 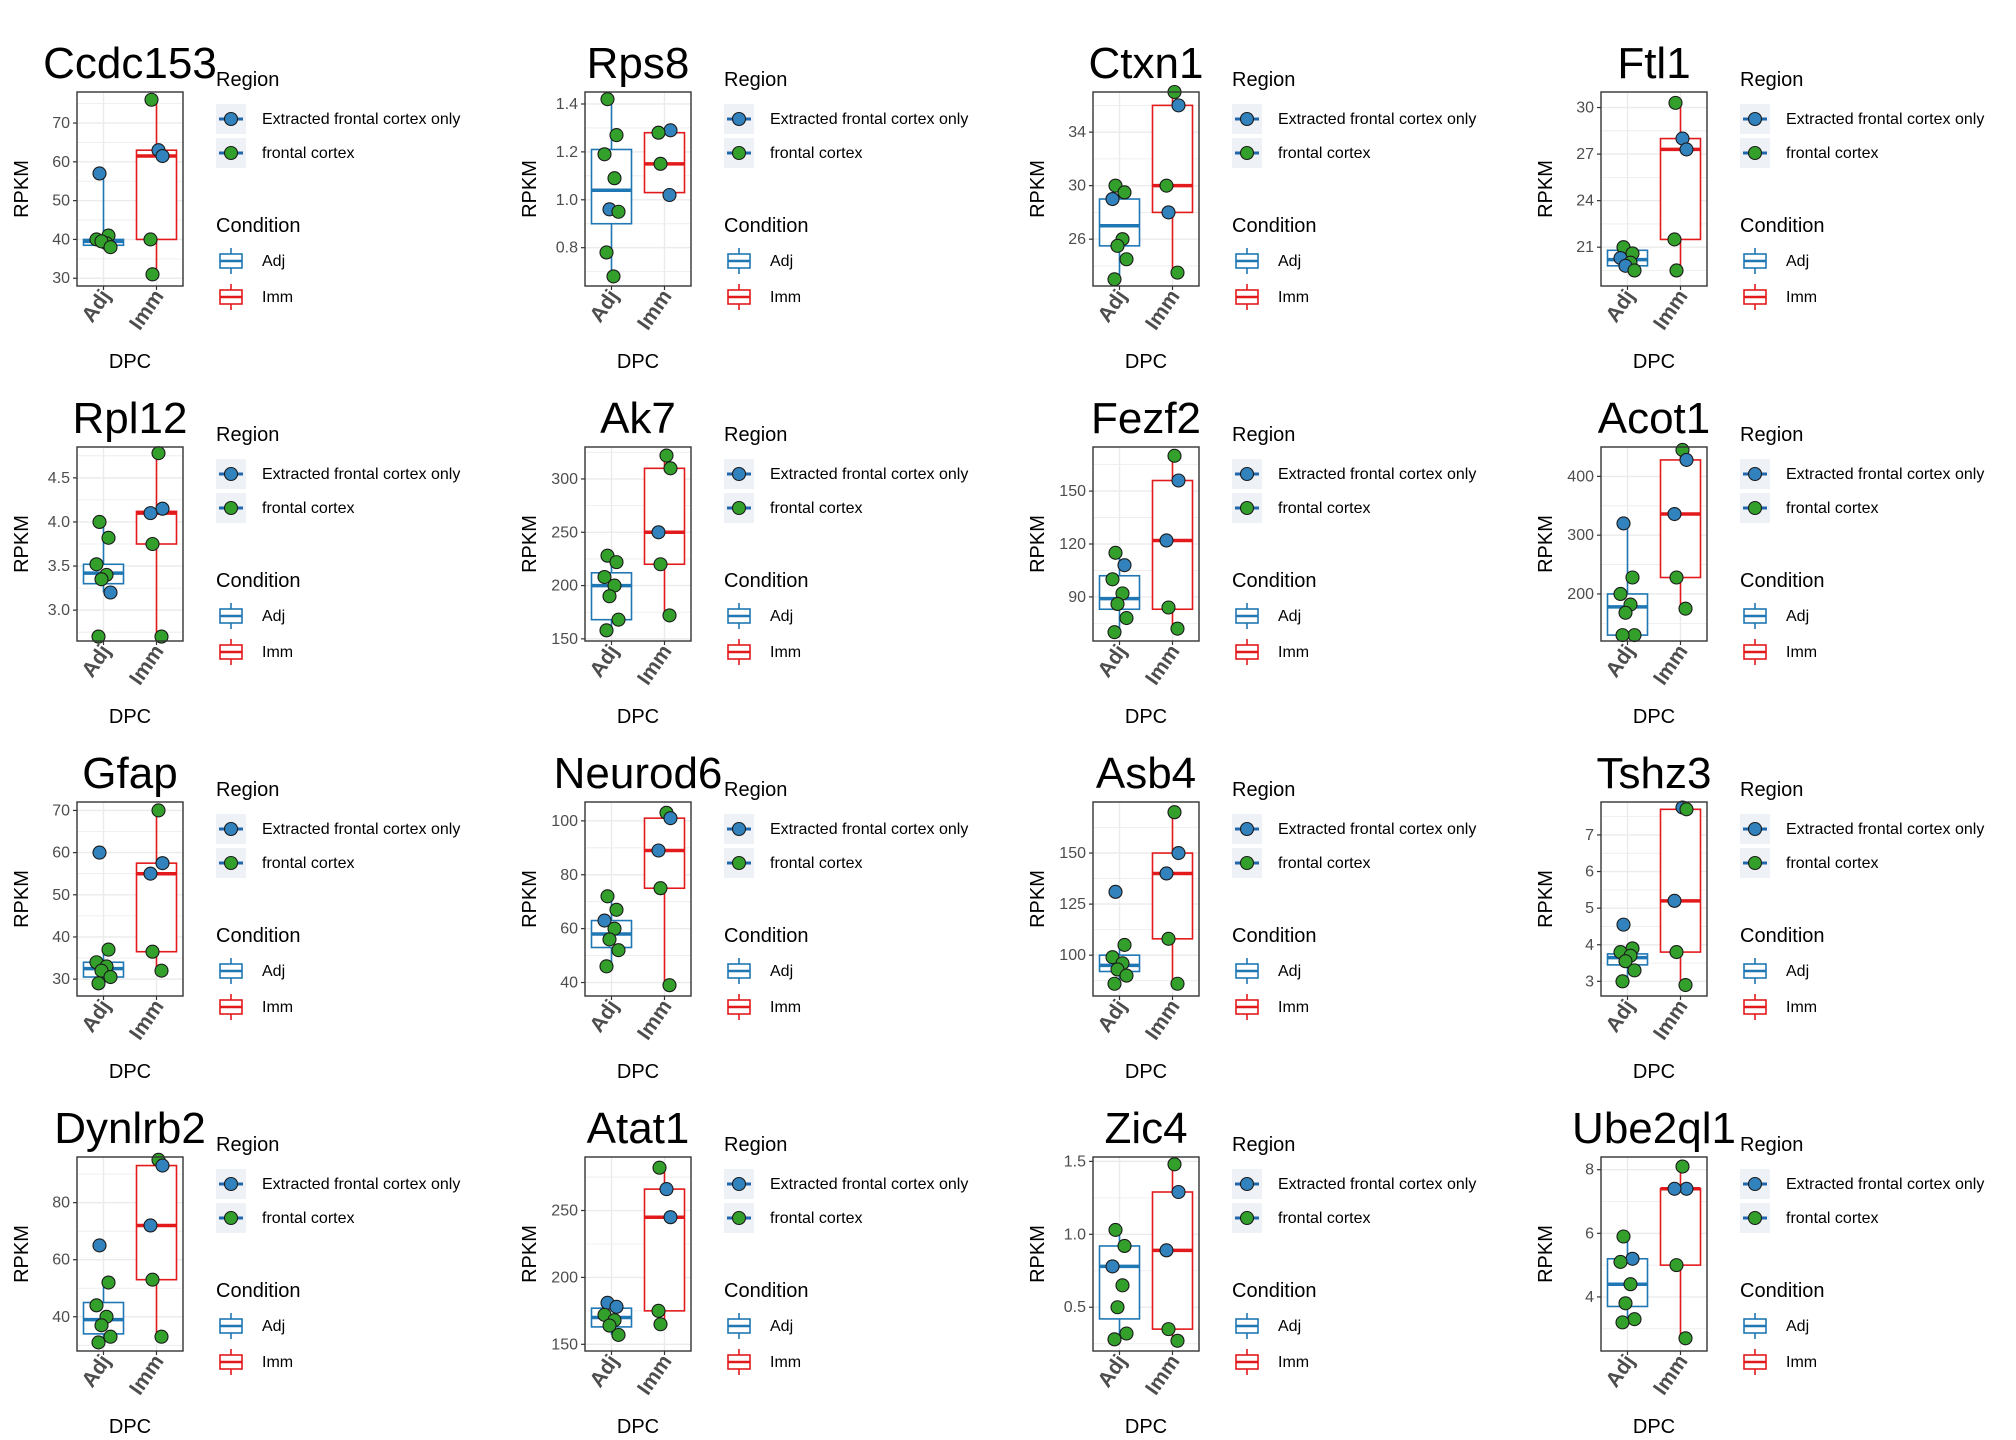 What do you see at coordinates (1072, 544) in the screenshot?
I see `ytick-label: 120` at bounding box center [1072, 544].